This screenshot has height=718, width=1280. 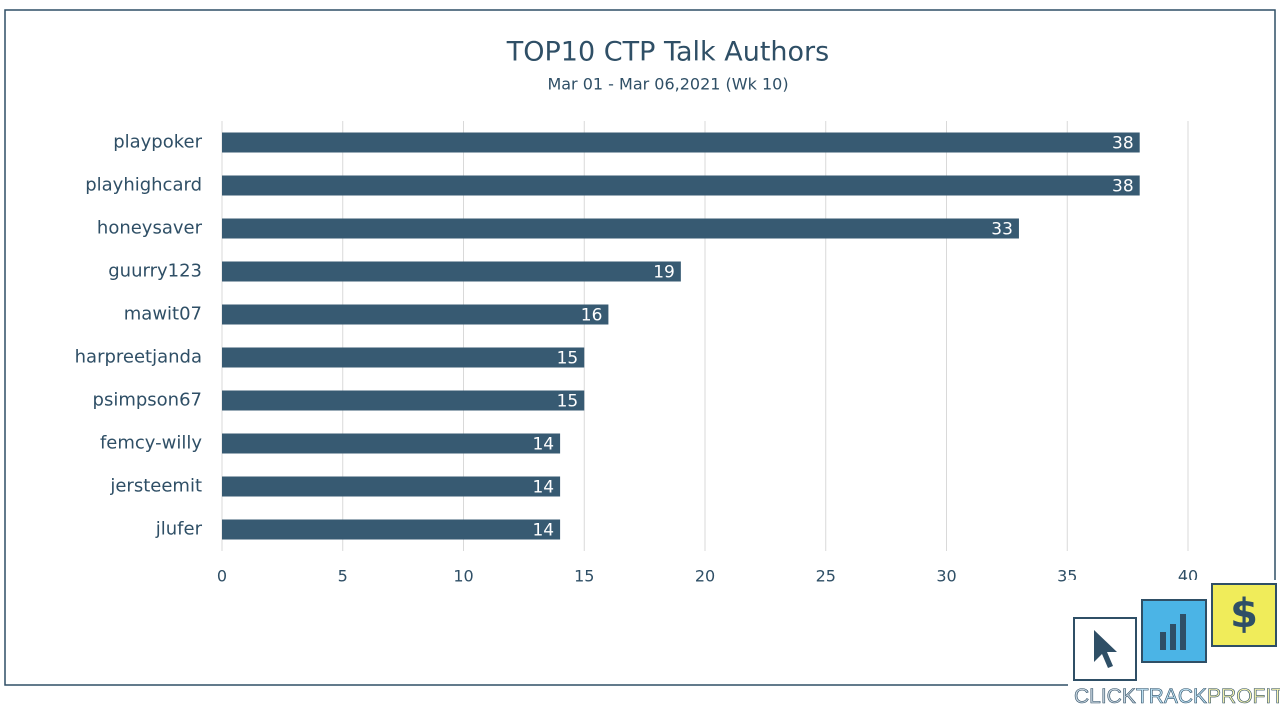 I want to click on x-tick-label: 15, so click(x=584, y=576).